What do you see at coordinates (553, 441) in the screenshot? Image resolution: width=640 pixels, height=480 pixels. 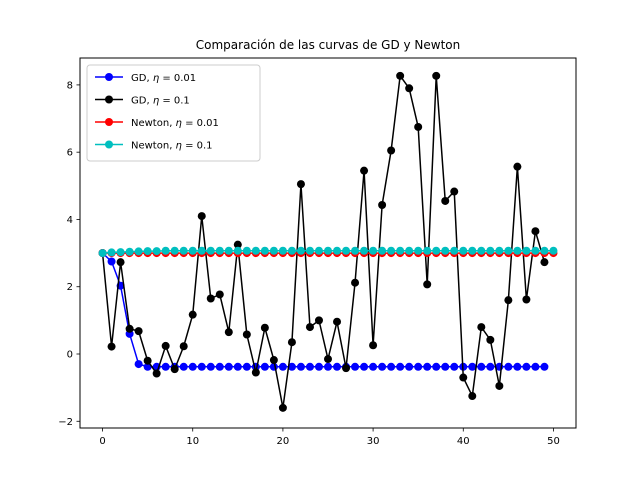 I see `x-tick-label: 50` at bounding box center [553, 441].